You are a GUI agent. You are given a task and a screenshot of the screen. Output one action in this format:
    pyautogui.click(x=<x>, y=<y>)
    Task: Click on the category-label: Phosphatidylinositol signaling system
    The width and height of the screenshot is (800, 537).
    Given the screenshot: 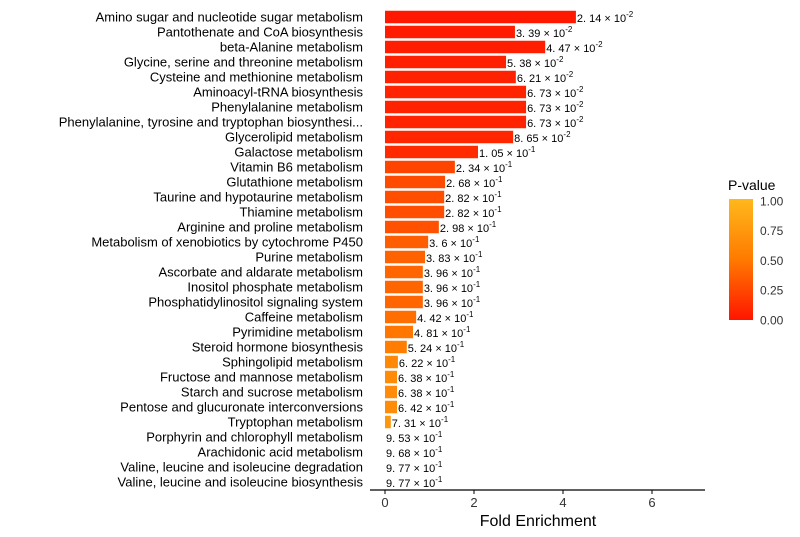 What is the action you would take?
    pyautogui.click(x=255, y=302)
    